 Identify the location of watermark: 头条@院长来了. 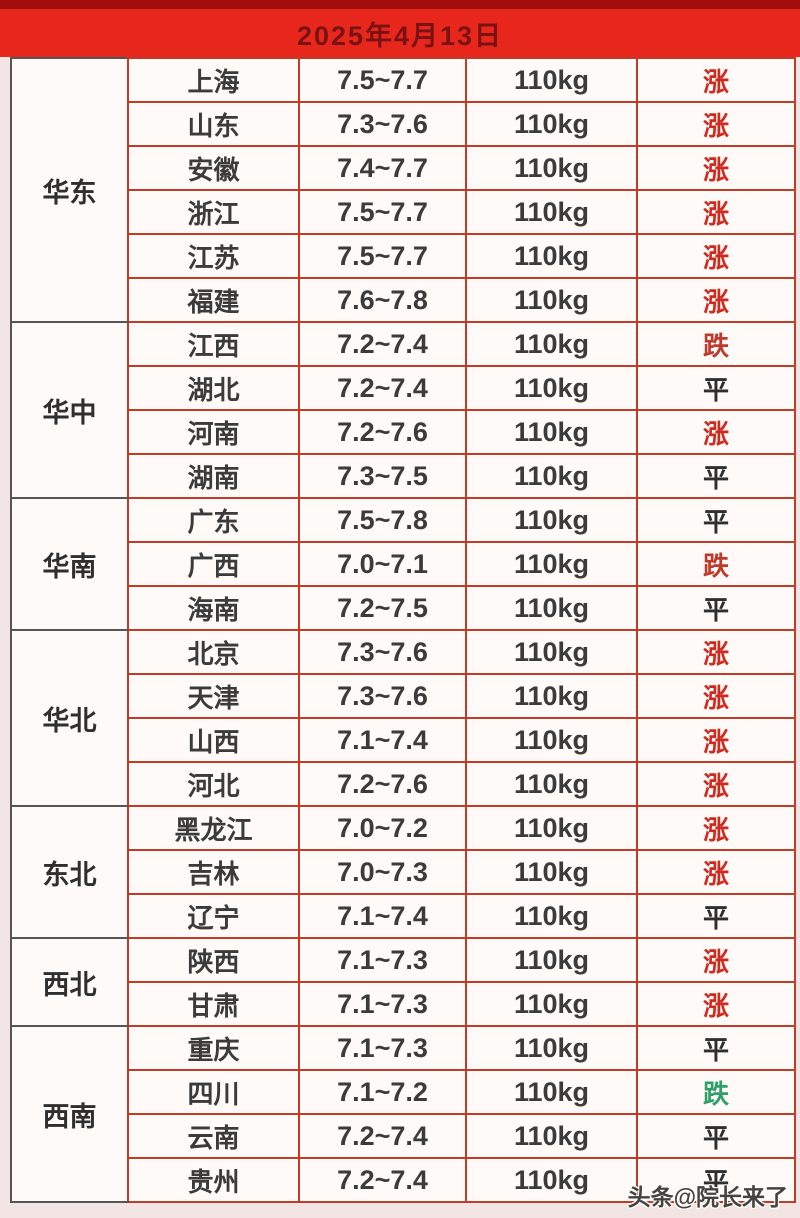
(707, 1197).